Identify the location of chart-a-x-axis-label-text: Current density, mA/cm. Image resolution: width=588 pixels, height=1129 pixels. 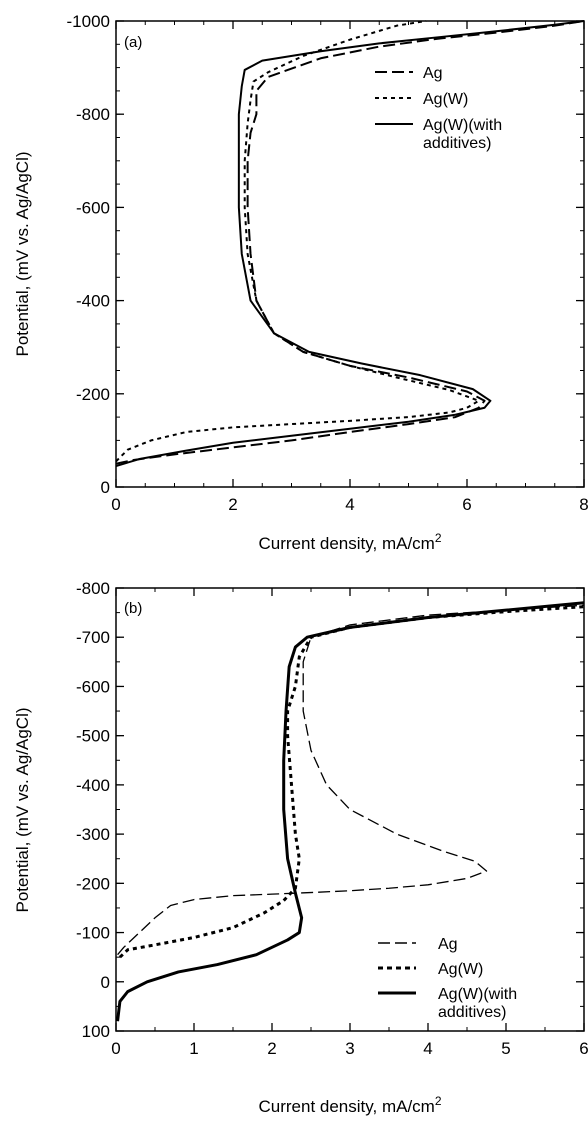
(346, 543).